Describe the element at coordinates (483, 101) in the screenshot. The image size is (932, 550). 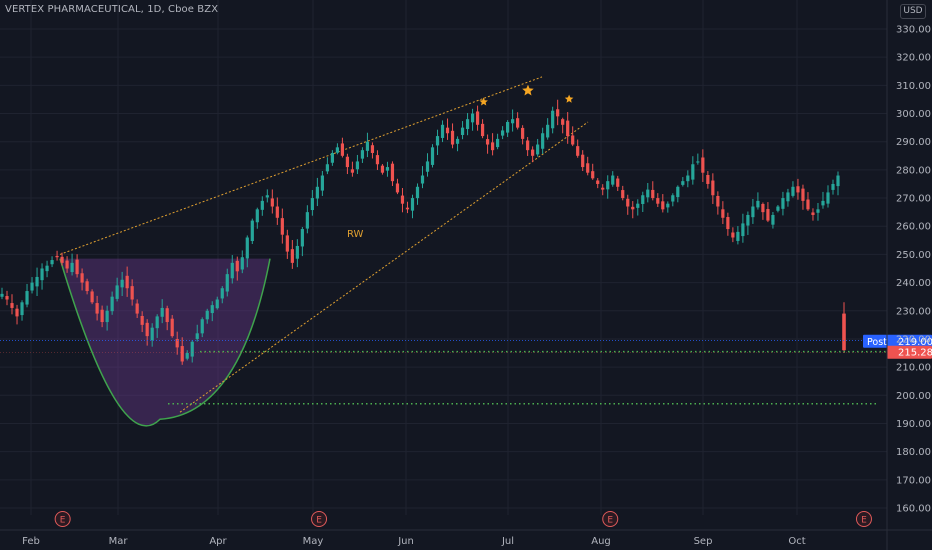
I see `peak-star-icon` at that location.